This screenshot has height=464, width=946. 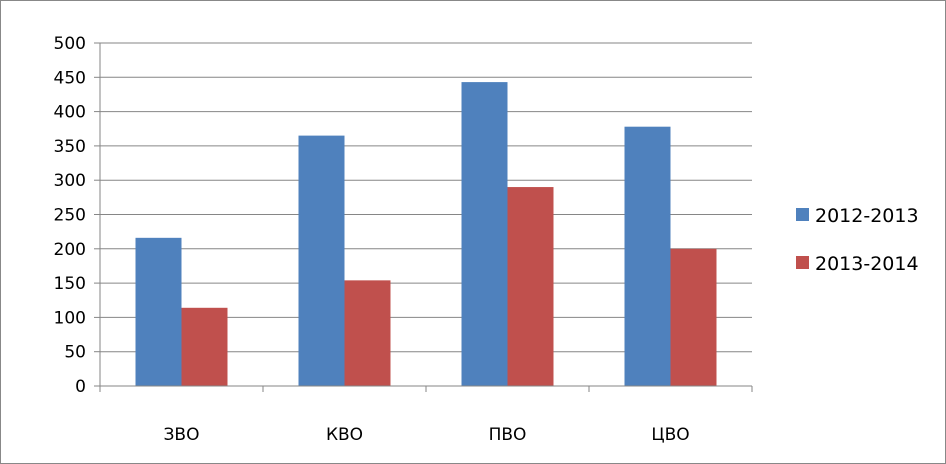 What do you see at coordinates (80, 387) in the screenshot?
I see `y-tick-label: 0` at bounding box center [80, 387].